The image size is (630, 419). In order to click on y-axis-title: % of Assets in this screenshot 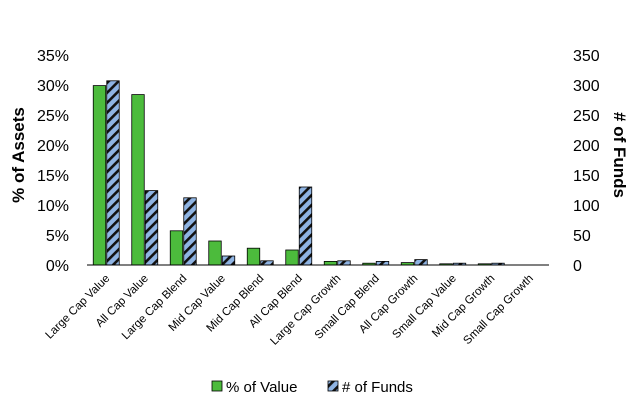, I will do `click(18, 155)`.